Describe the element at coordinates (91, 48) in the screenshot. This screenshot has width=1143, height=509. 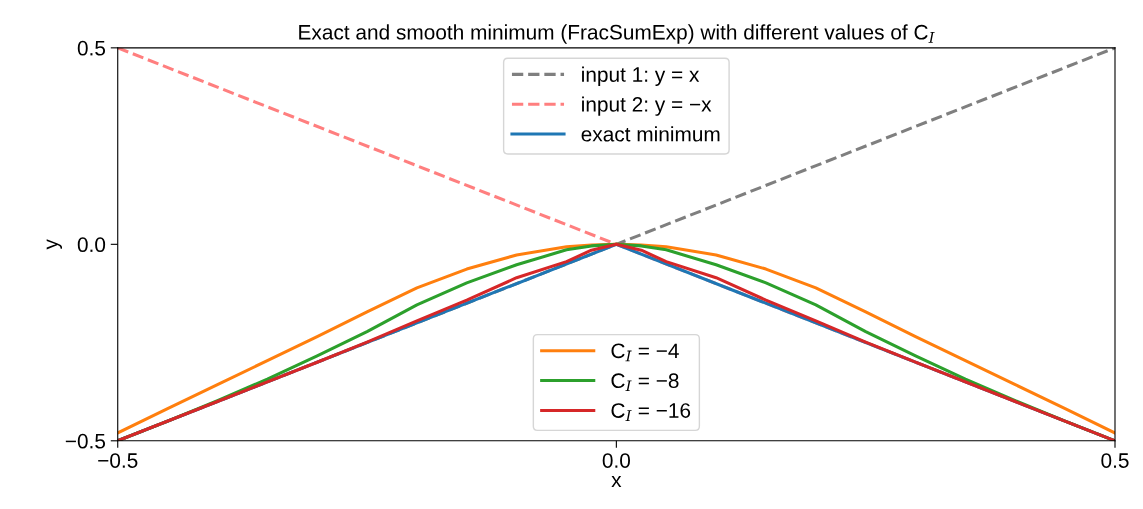
I see `y-tick-label: 0.5` at that location.